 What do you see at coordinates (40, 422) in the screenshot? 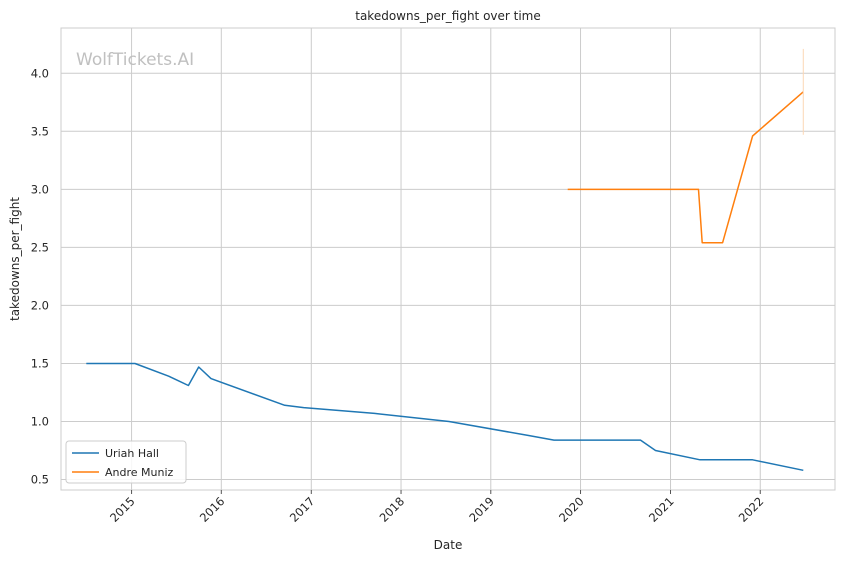
I see `y-tick-label: 1.0` at bounding box center [40, 422].